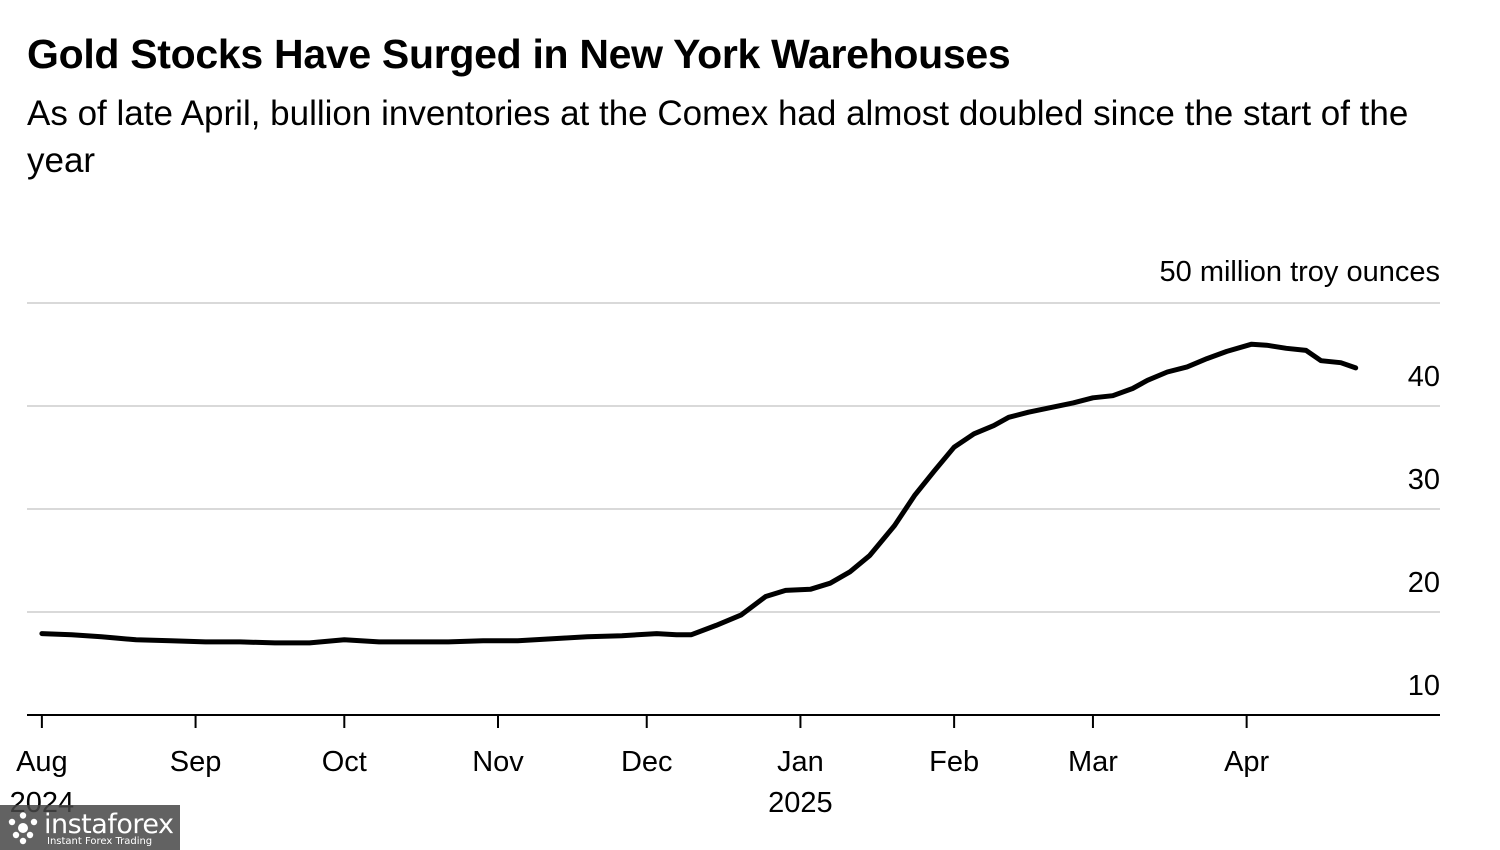 Image resolution: width=1500 pixels, height=850 pixels. Describe the element at coordinates (1300, 272) in the screenshot. I see `unit-label: 50 million troy ounces` at that location.